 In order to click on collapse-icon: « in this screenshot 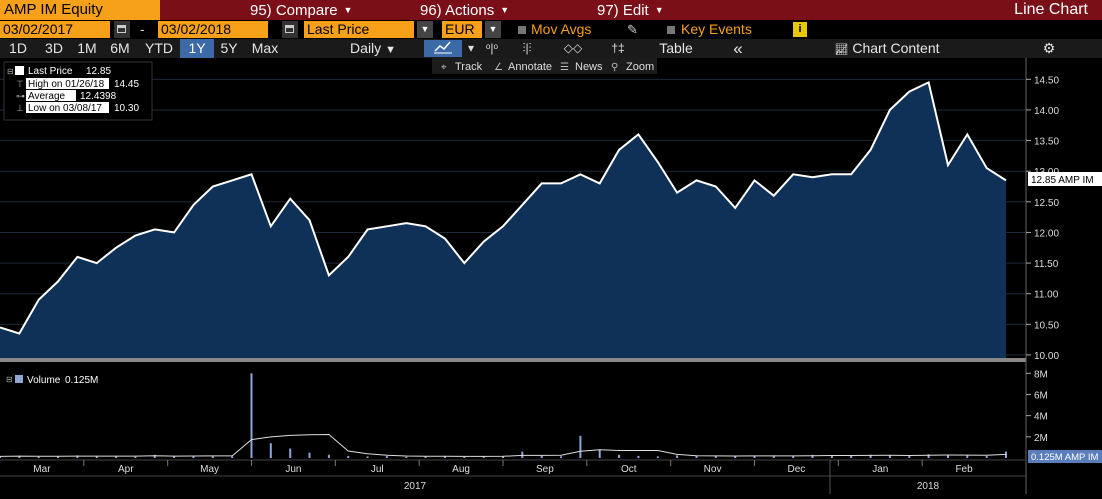, I will do `click(738, 48)`.